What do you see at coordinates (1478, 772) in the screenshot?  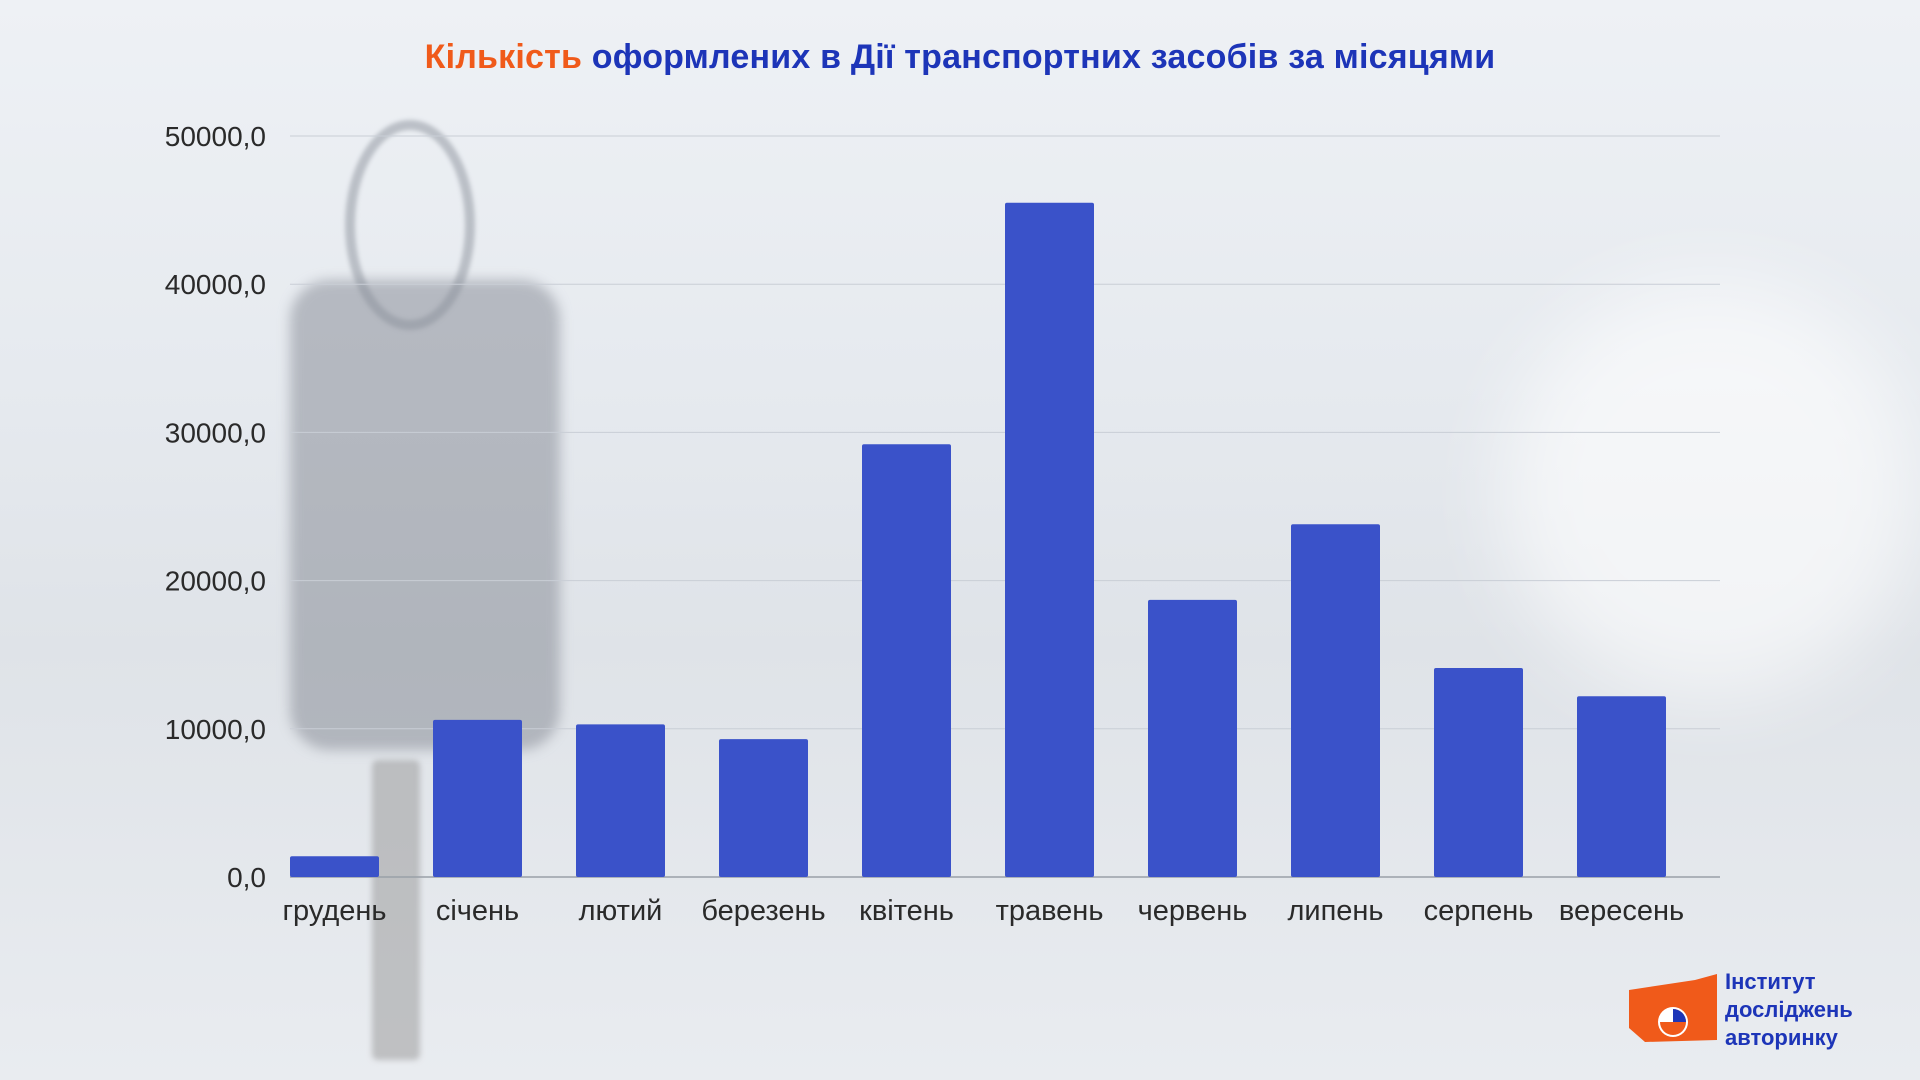 I see `bar-серпень` at bounding box center [1478, 772].